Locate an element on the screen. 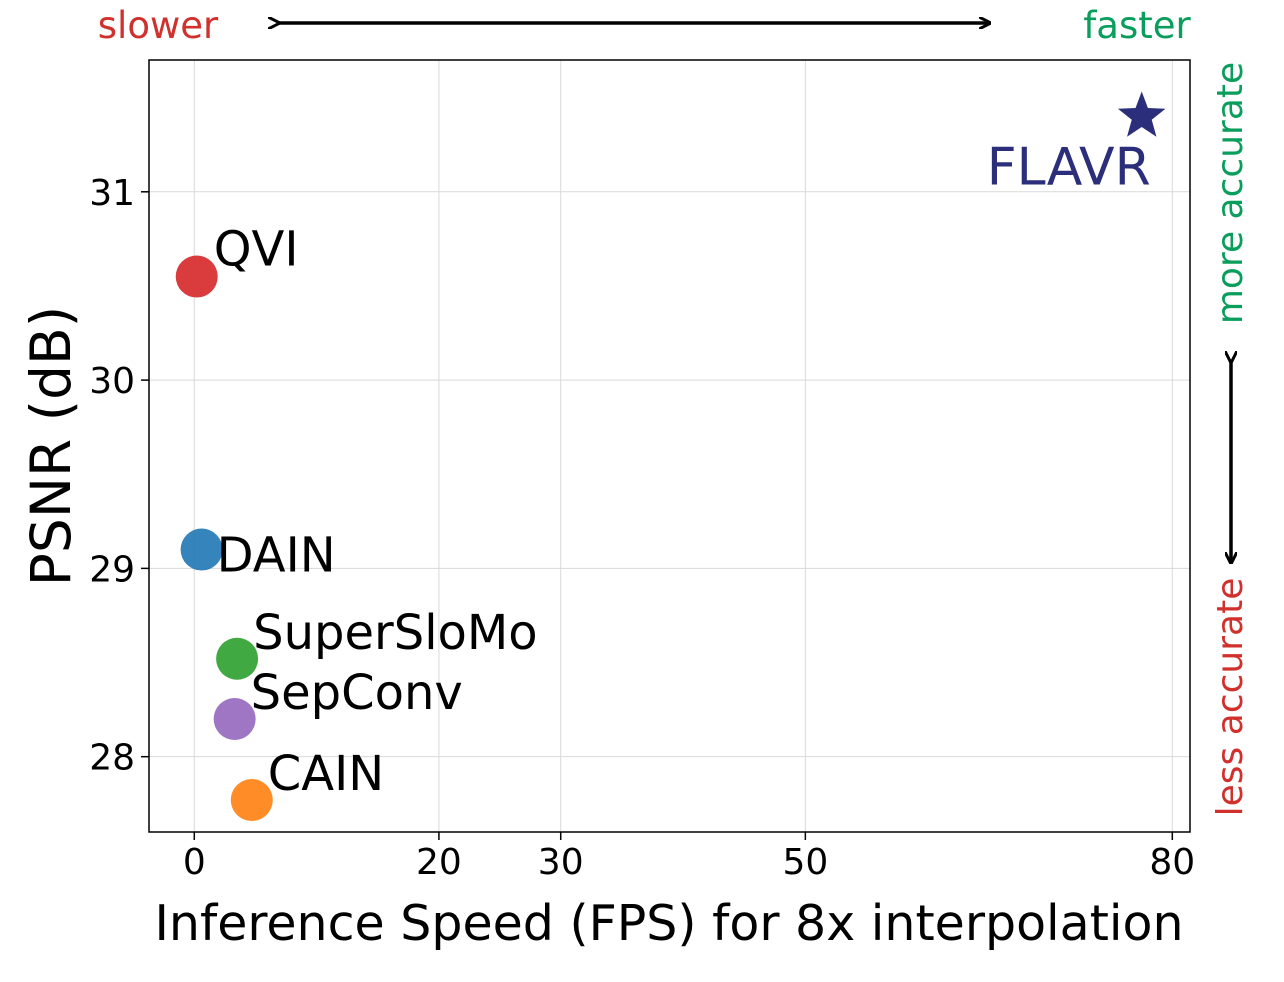 The image size is (1284, 982). point-flavr-star is located at coordinates (1141, 114).